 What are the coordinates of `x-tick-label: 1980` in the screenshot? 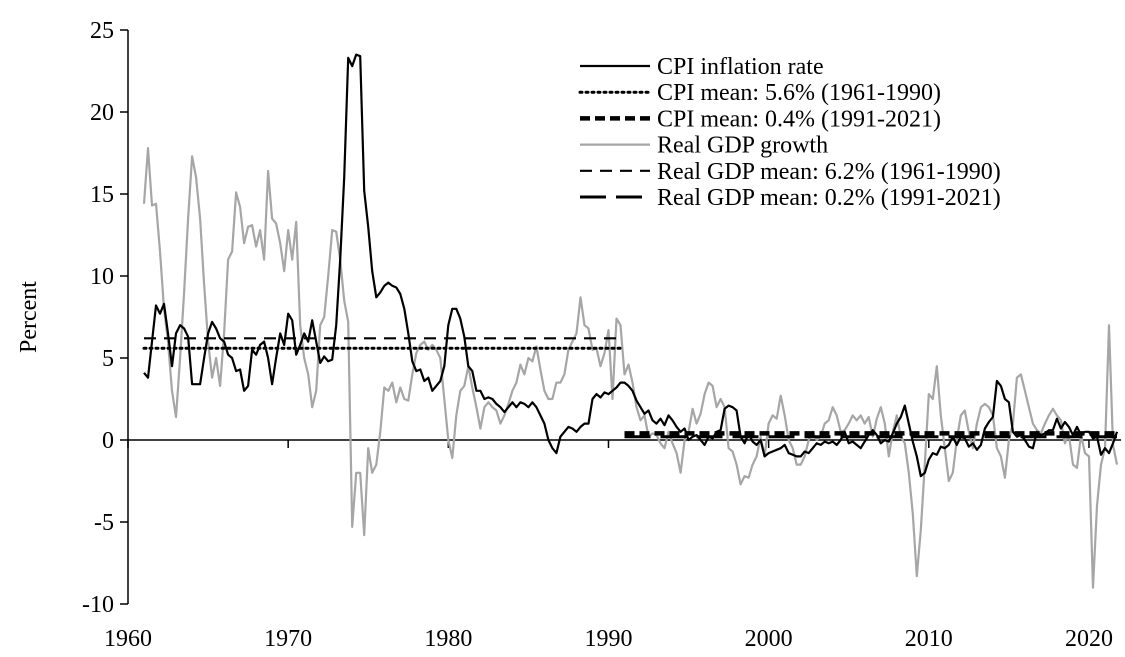 It's located at (448, 639).